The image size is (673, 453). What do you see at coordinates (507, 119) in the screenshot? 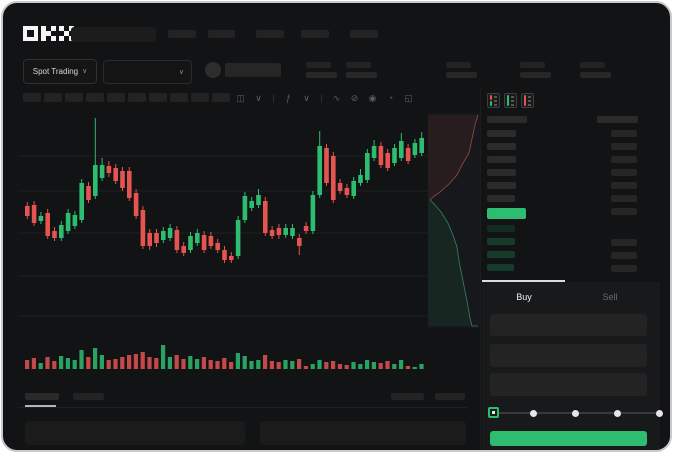
I see `orderbook-price-header` at bounding box center [507, 119].